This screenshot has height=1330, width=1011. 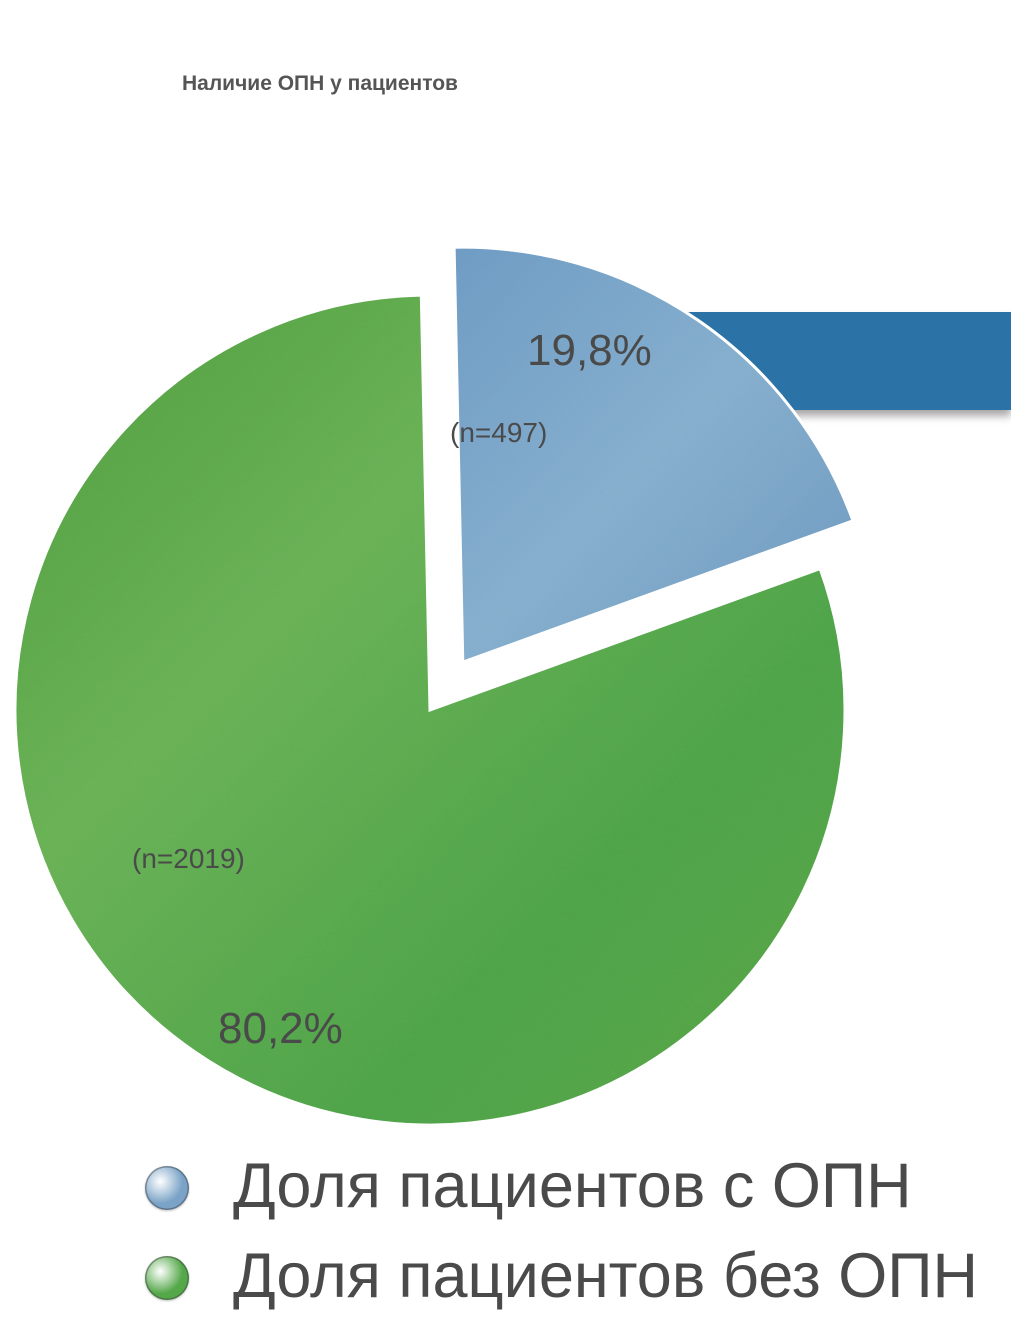 What do you see at coordinates (653, 455) in the screenshot?
I see `pie-slice-with-opn` at bounding box center [653, 455].